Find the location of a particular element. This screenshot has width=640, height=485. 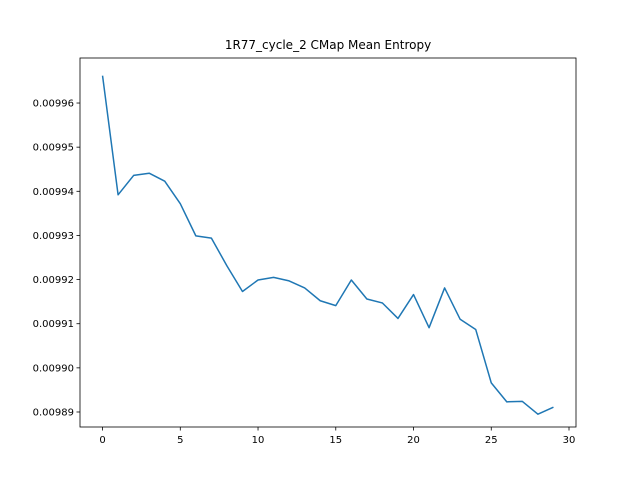

x-axis: 0 5 10 15 20 25 30 is located at coordinates (337, 436).